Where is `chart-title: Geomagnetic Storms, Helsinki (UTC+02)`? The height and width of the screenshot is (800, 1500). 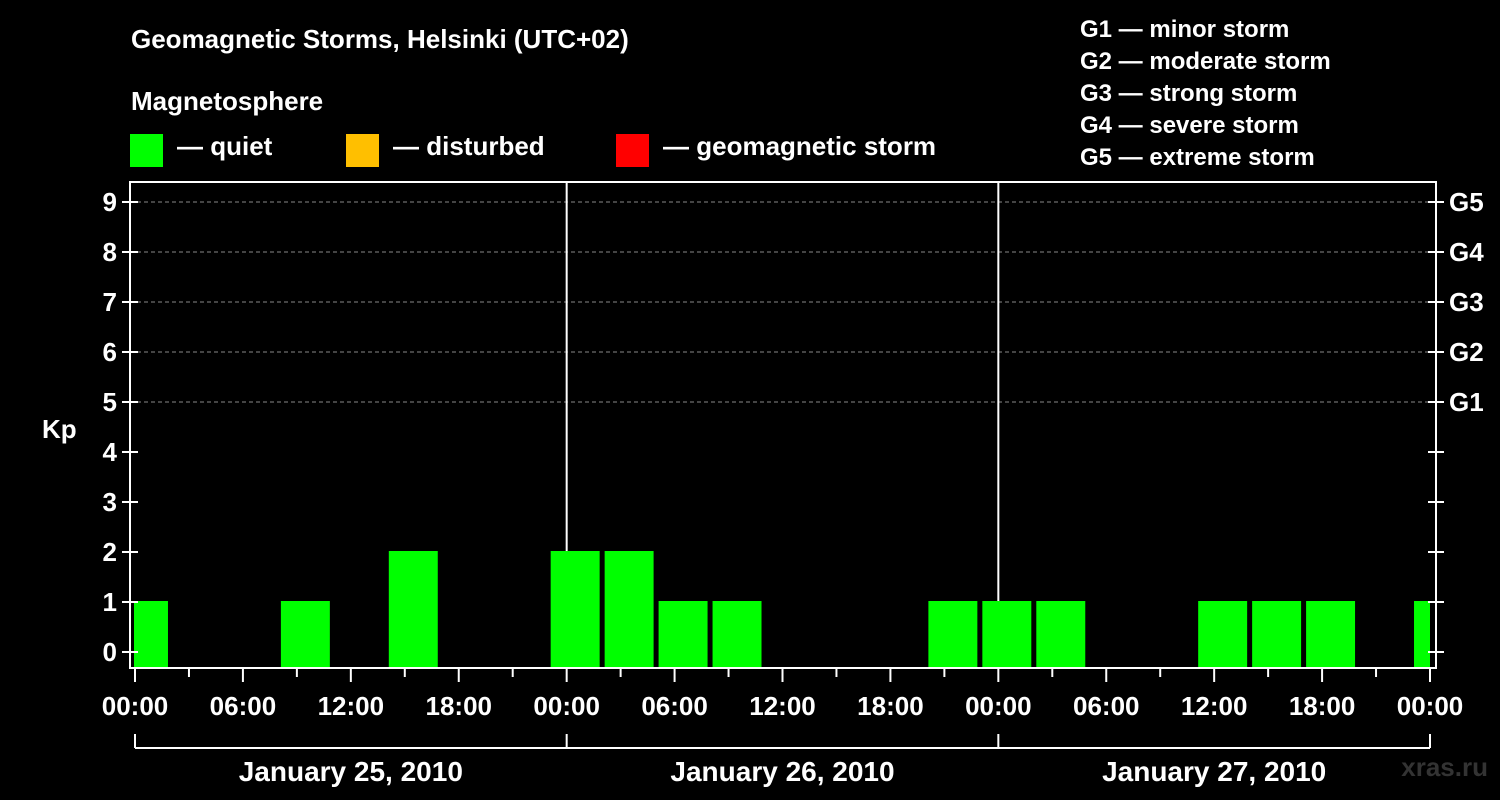 chart-title: Geomagnetic Storms, Helsinki (UTC+02) is located at coordinates (380, 39).